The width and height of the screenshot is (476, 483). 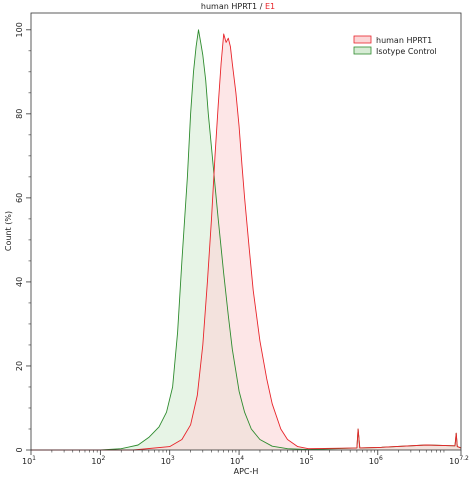 I want to click on legend-label-isotype-control: Isotype Control, so click(x=406, y=51).